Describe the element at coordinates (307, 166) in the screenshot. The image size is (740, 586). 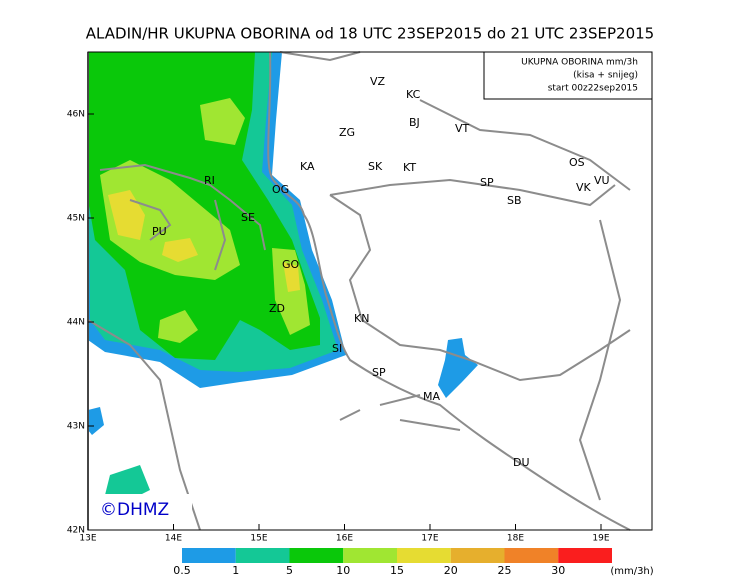
I see `city: KA` at that location.